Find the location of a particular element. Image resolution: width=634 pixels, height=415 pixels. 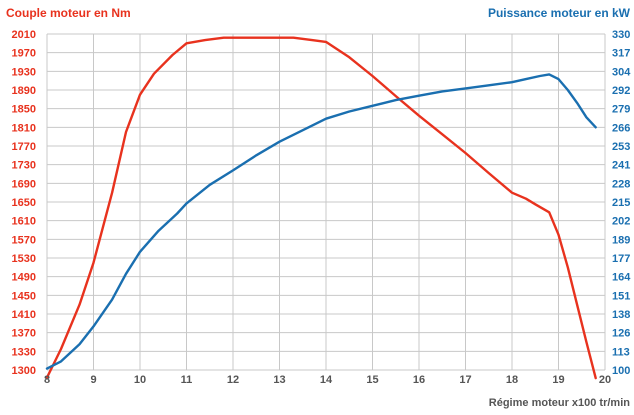

y-left-tick-label: 1570 is located at coordinates (24, 240).